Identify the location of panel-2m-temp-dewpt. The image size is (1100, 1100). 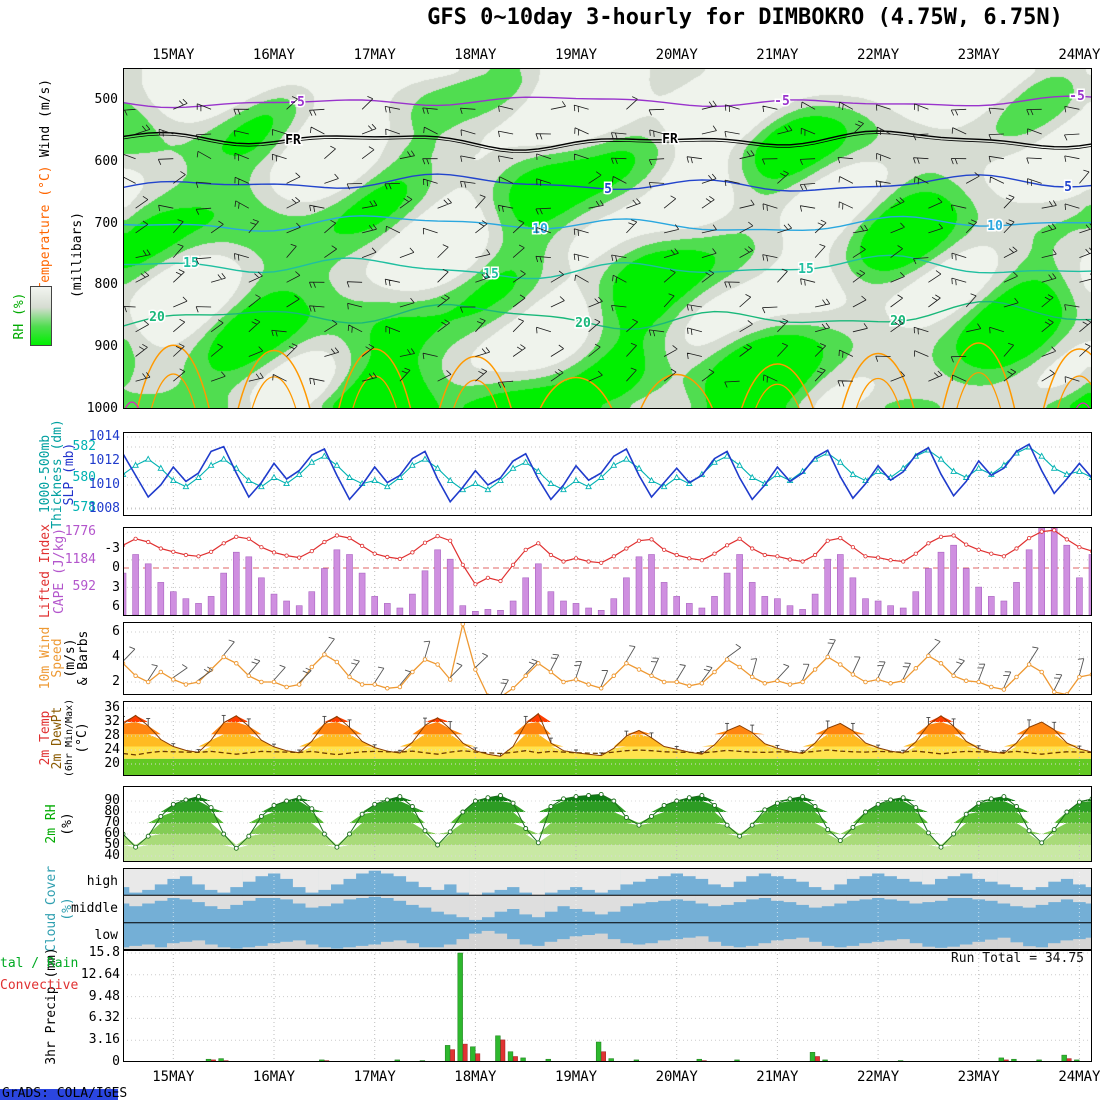
(607, 738).